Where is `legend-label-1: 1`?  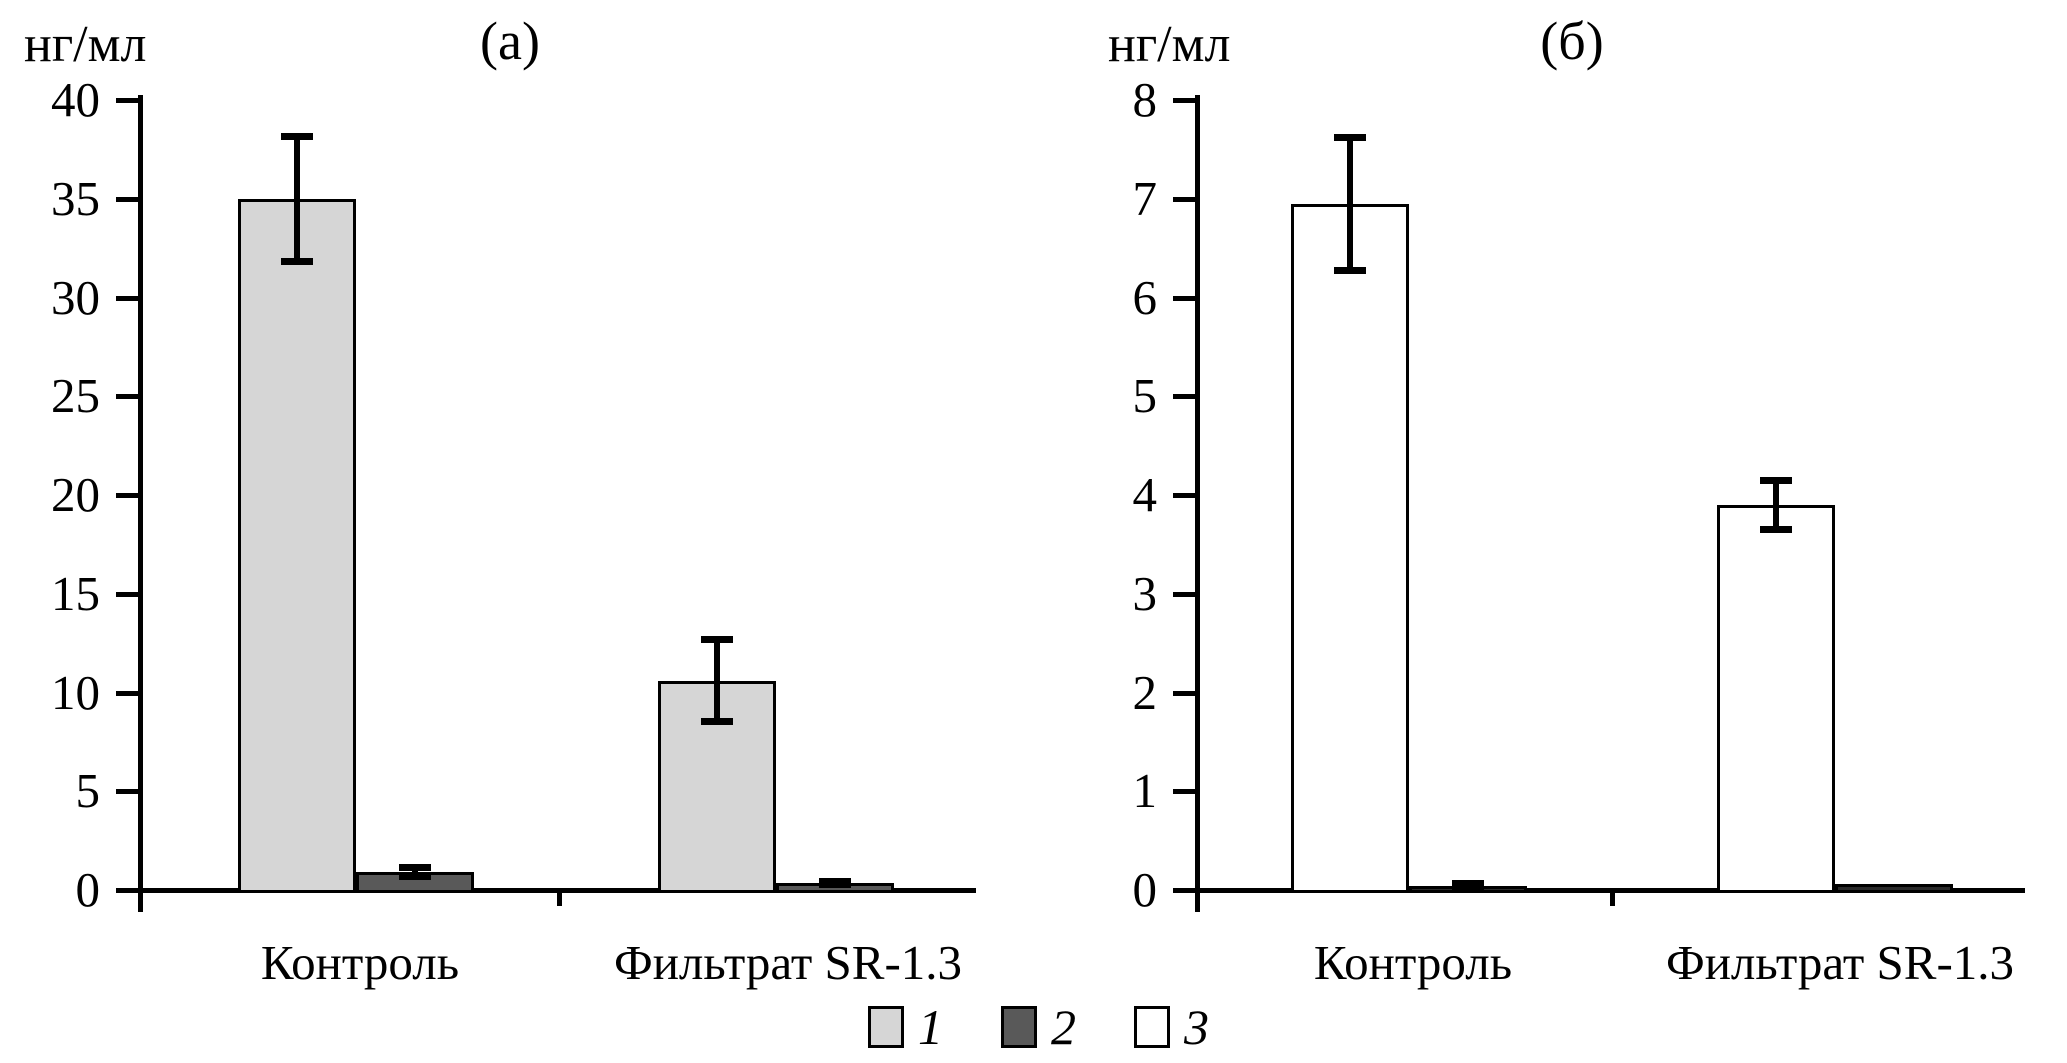
legend-label-1: 1 is located at coordinates (930, 1027).